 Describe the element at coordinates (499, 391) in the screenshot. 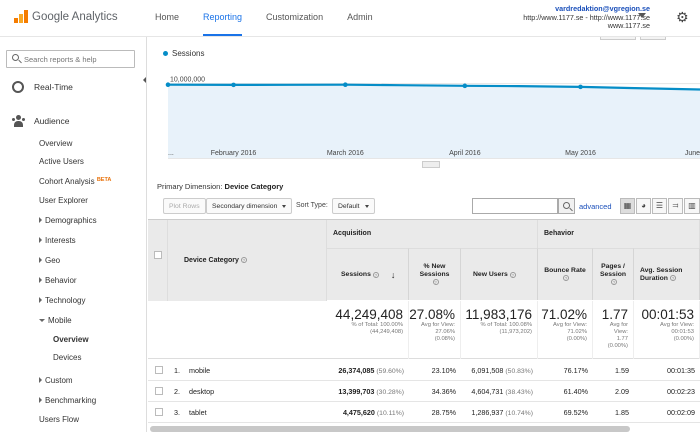

I see `row-new-users: 4,604,731 (38.43%)` at that location.